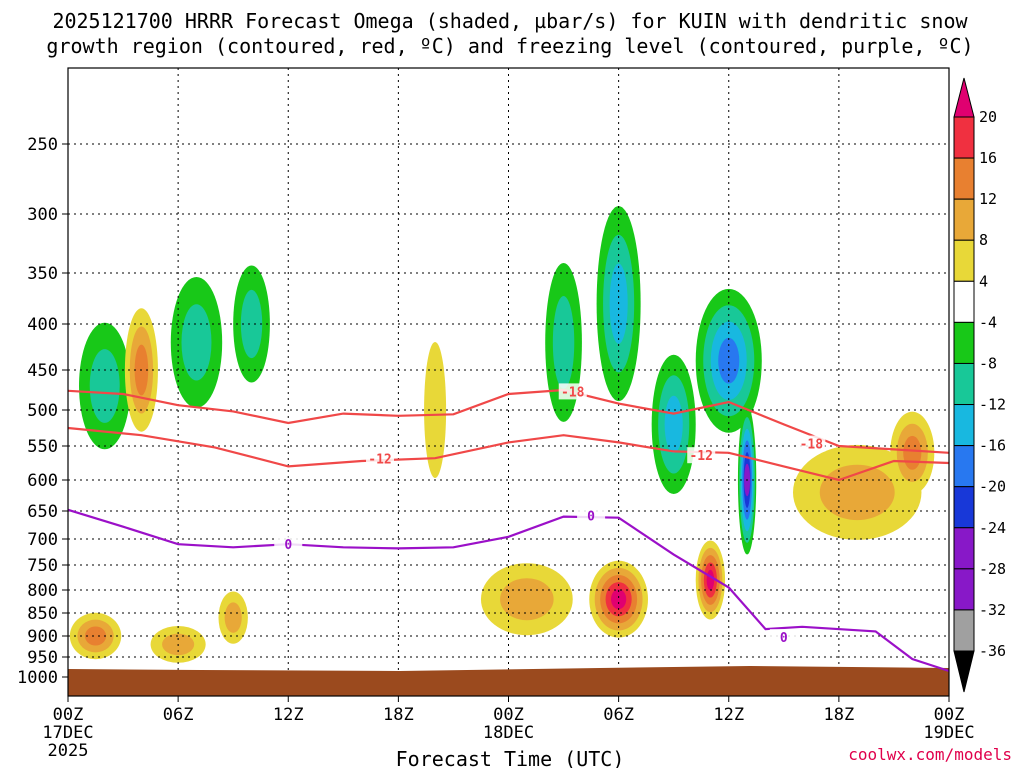 This screenshot has width=1024, height=768. Describe the element at coordinates (508, 454) in the screenshot. I see `contour-minus12` at that location.